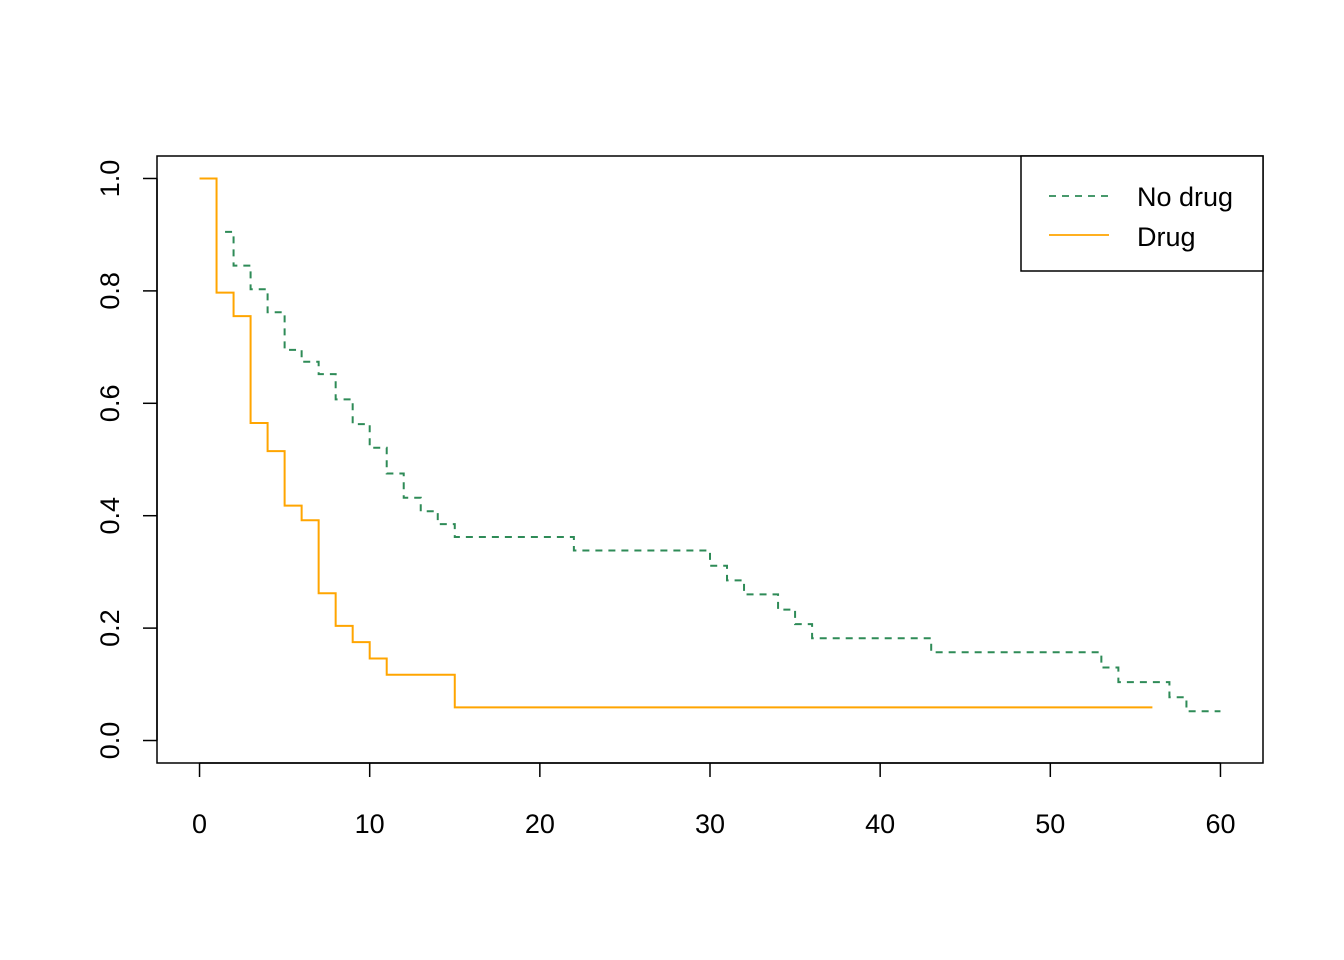 The height and width of the screenshot is (960, 1344). I want to click on y-tick-label: 0.6, so click(110, 404).